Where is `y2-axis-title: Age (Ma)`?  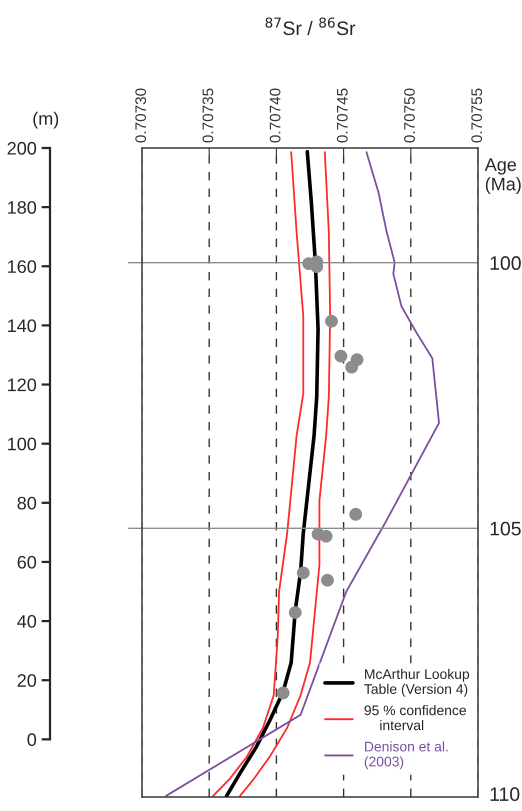 y2-axis-title: Age (Ma) is located at coordinates (502, 176).